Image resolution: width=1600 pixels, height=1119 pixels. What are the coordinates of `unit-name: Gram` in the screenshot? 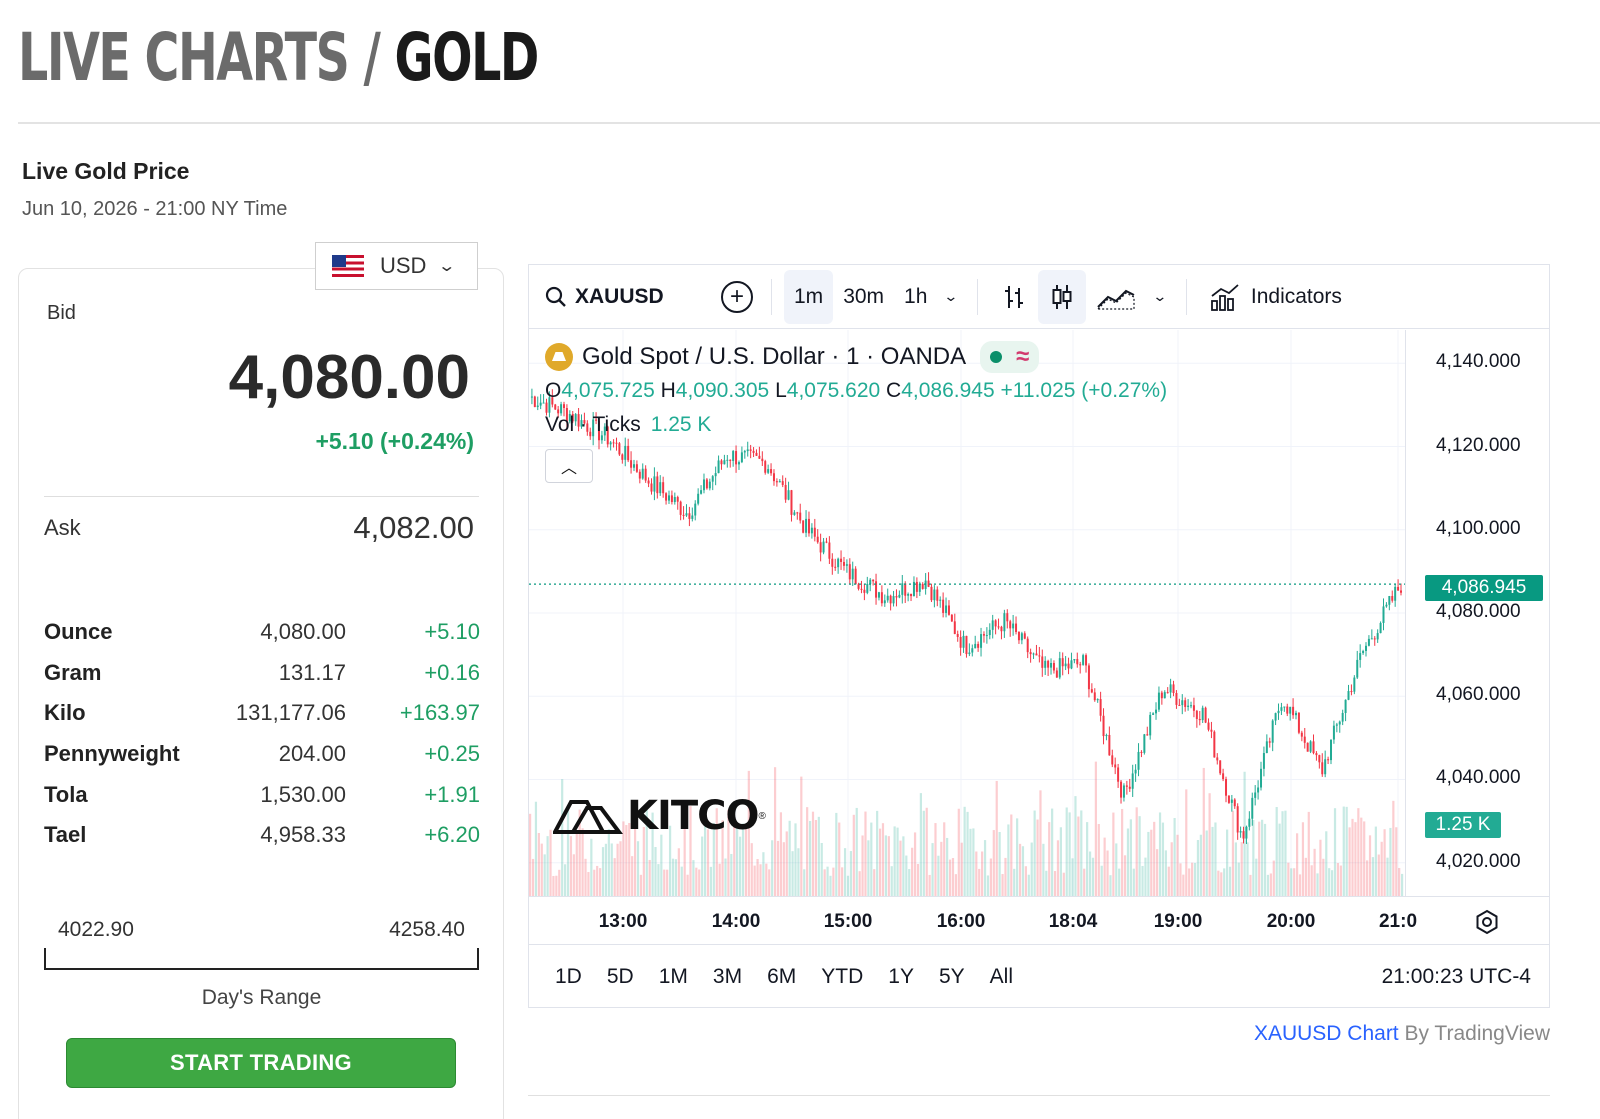 It's located at (73, 672).